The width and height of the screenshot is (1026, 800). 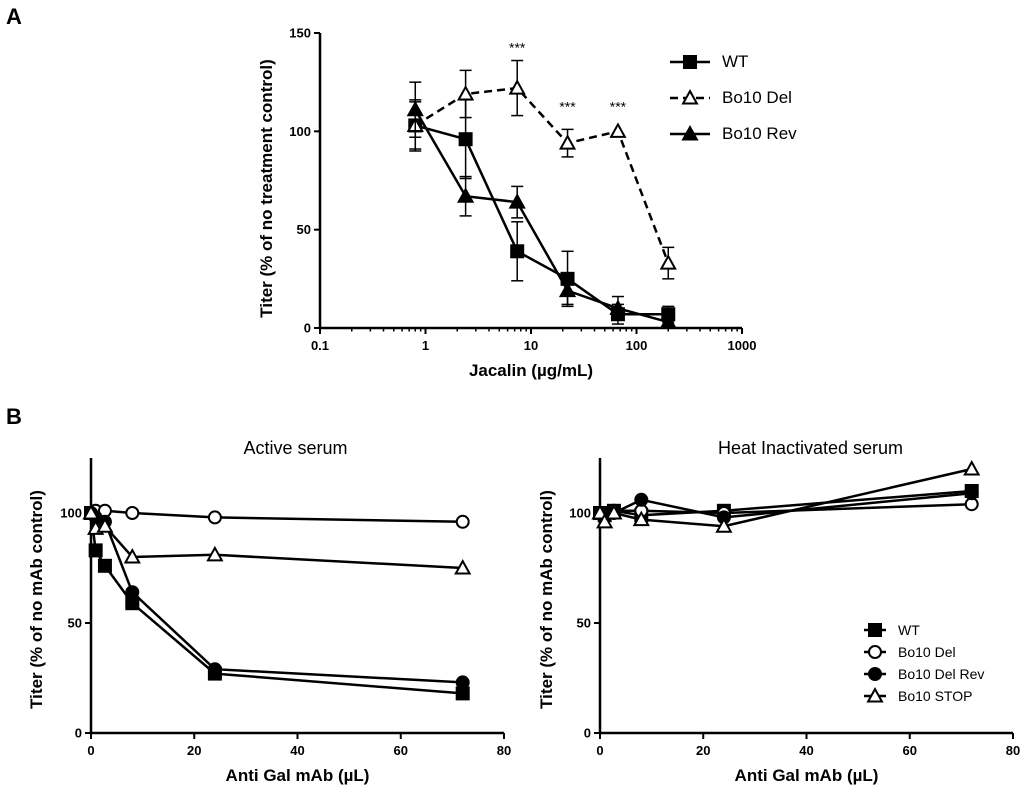 I want to click on legend-marker-bo10-del-rev, so click(x=875, y=674).